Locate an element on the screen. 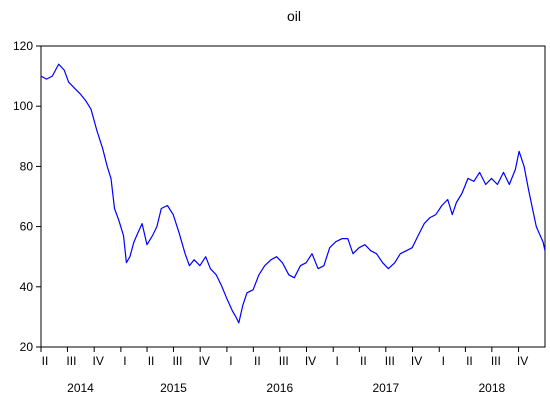 The height and width of the screenshot is (402, 550). y-tick-label: 20 is located at coordinates (27, 347).